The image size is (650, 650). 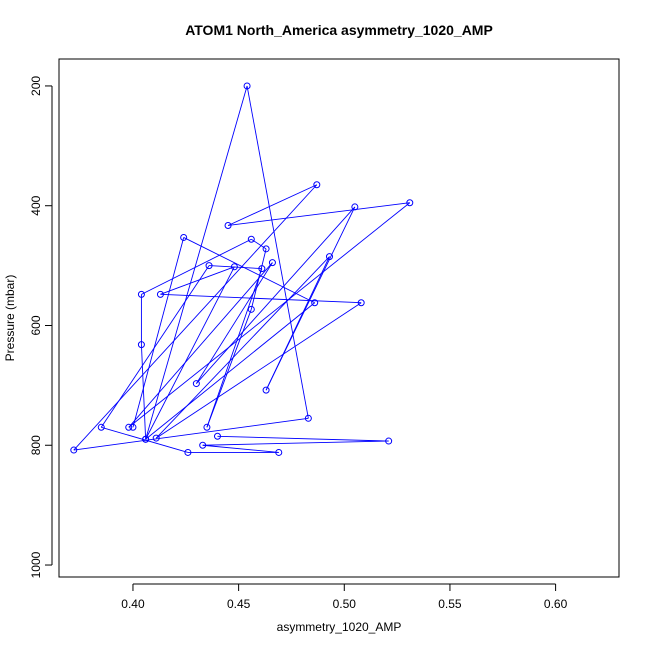 I want to click on y-tick-label: 400, so click(x=36, y=205).